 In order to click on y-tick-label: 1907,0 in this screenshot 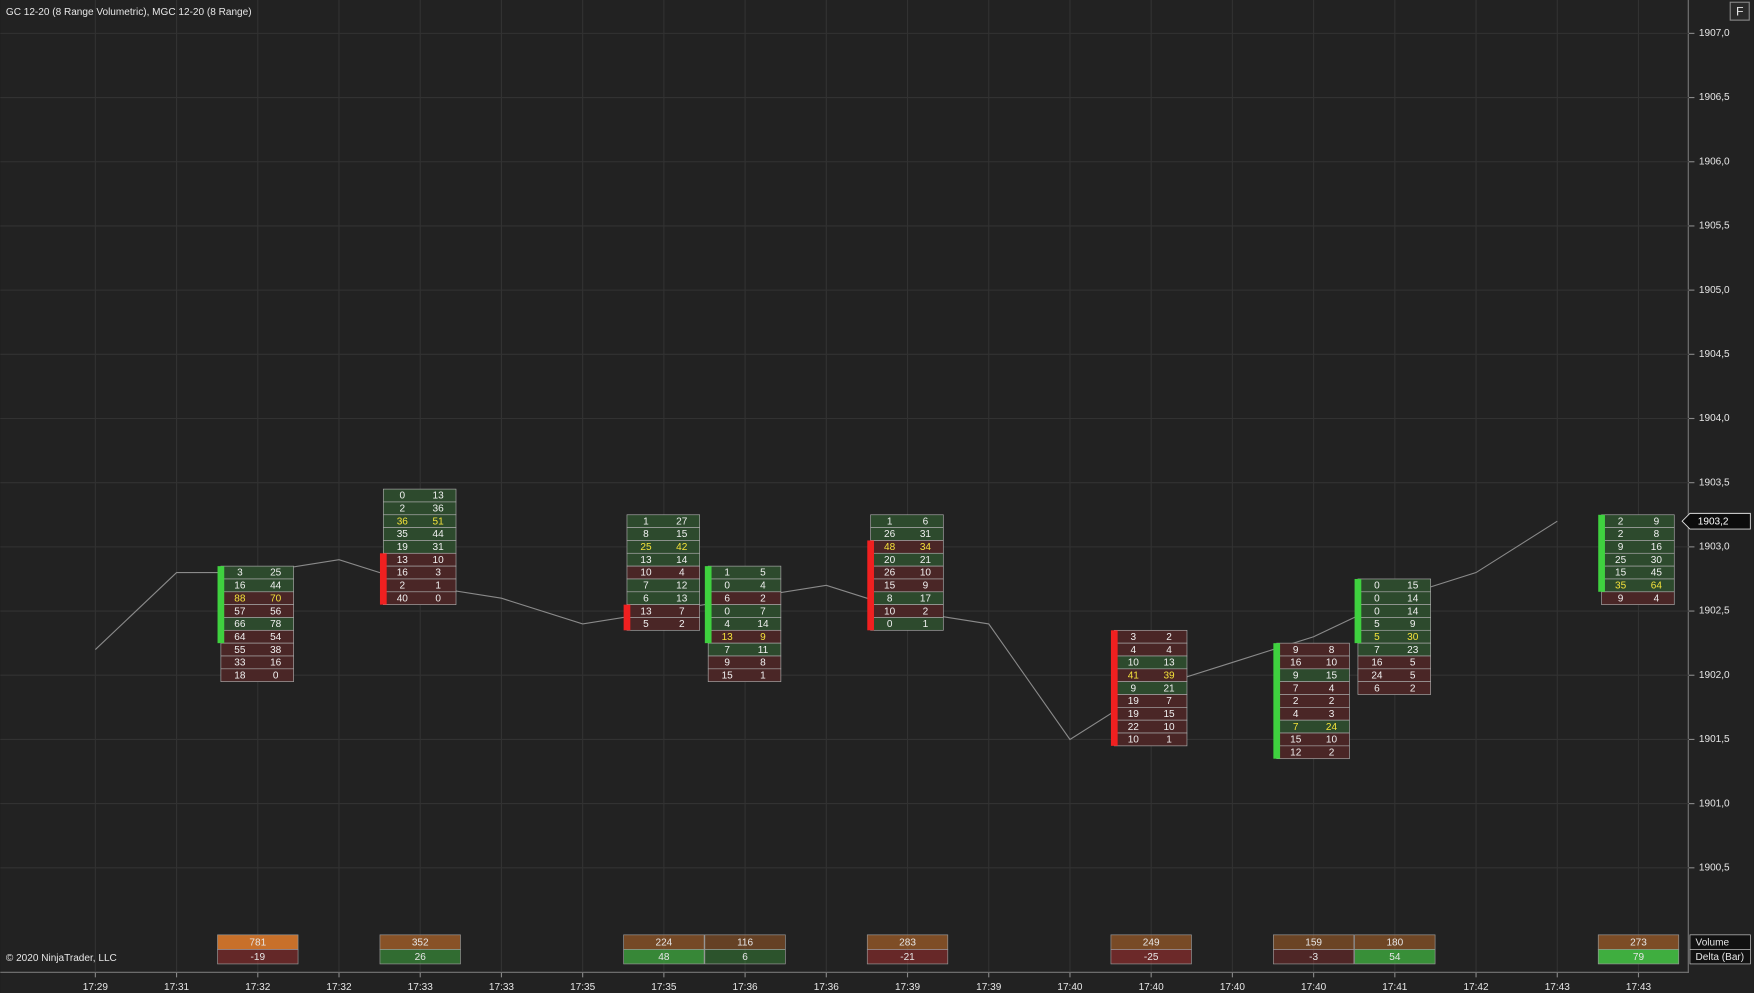, I will do `click(1714, 33)`.